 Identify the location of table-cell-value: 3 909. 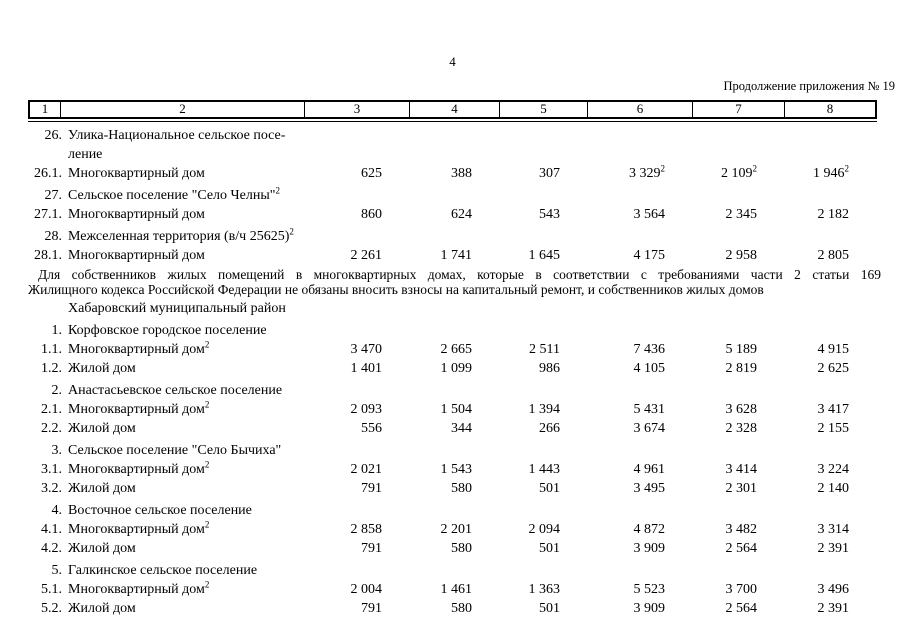
(649, 548).